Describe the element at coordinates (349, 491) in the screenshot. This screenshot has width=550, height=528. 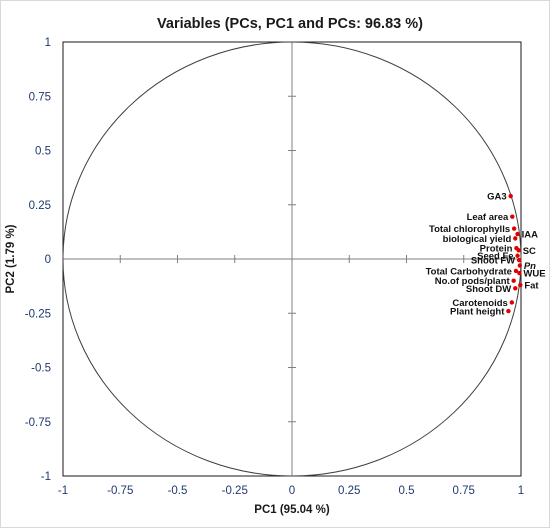
I see `x-tick-label: 0.25` at that location.